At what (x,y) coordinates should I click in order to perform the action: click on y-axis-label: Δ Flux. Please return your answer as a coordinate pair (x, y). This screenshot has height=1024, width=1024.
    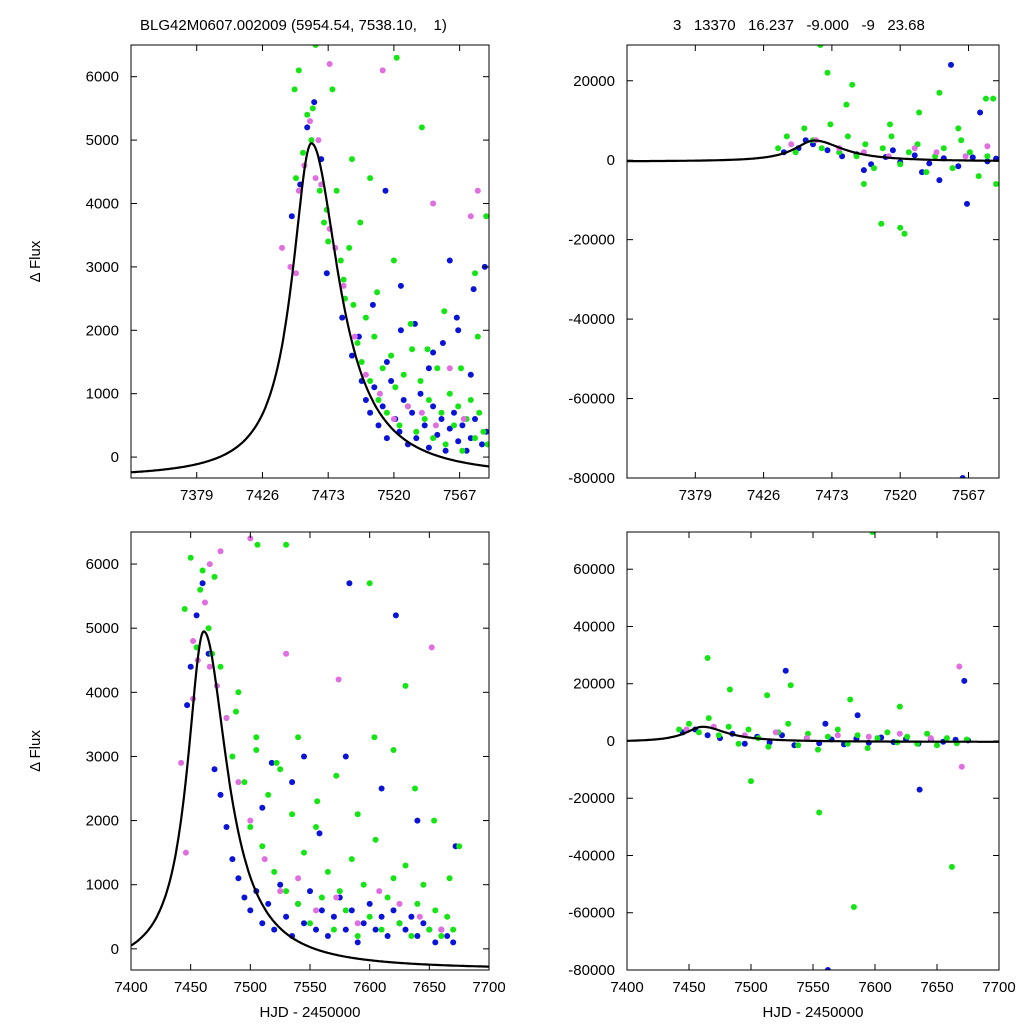
    Looking at the image, I should click on (35, 751).